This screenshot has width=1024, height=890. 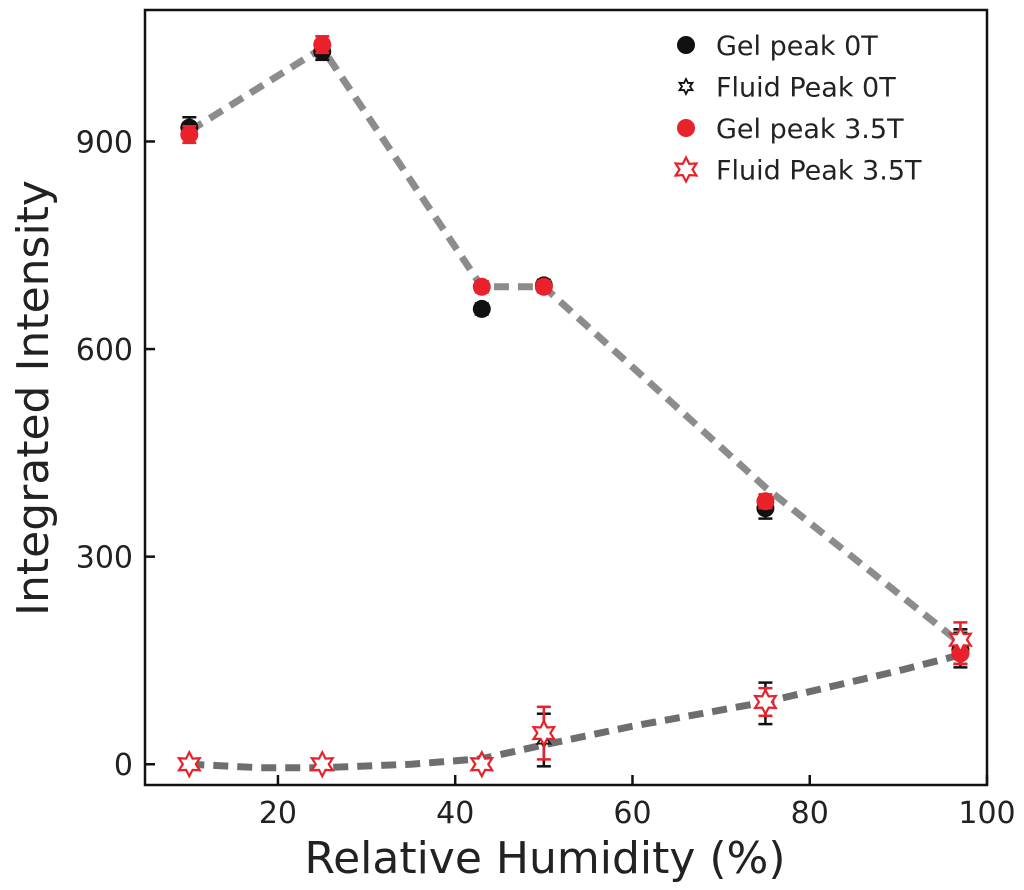 What do you see at coordinates (278, 813) in the screenshot?
I see `x-tick-label: 20` at bounding box center [278, 813].